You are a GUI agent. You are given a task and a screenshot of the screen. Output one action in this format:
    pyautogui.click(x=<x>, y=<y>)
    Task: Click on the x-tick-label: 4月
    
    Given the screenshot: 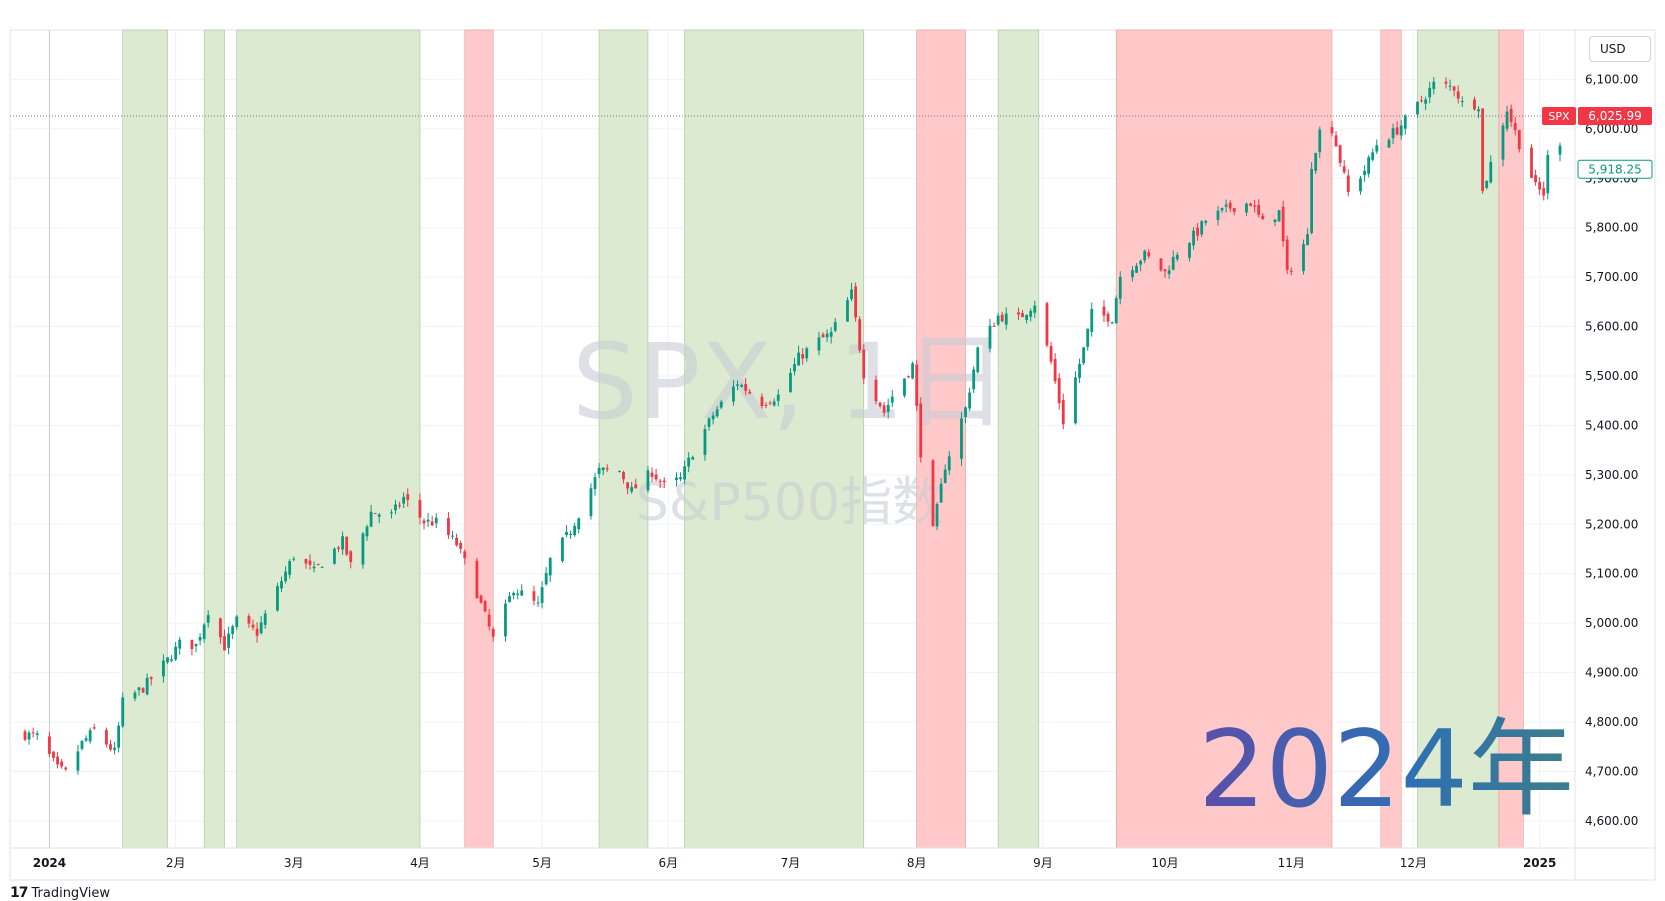 What is the action you would take?
    pyautogui.click(x=420, y=863)
    